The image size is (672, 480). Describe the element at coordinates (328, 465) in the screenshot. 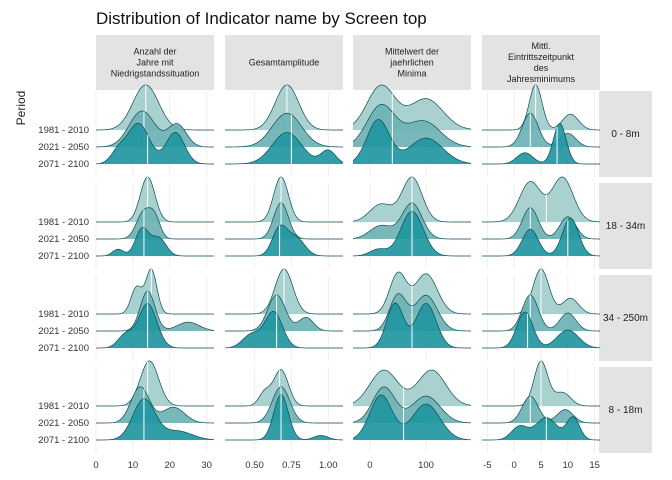

I see `x-tick-label: 1.00` at that location.